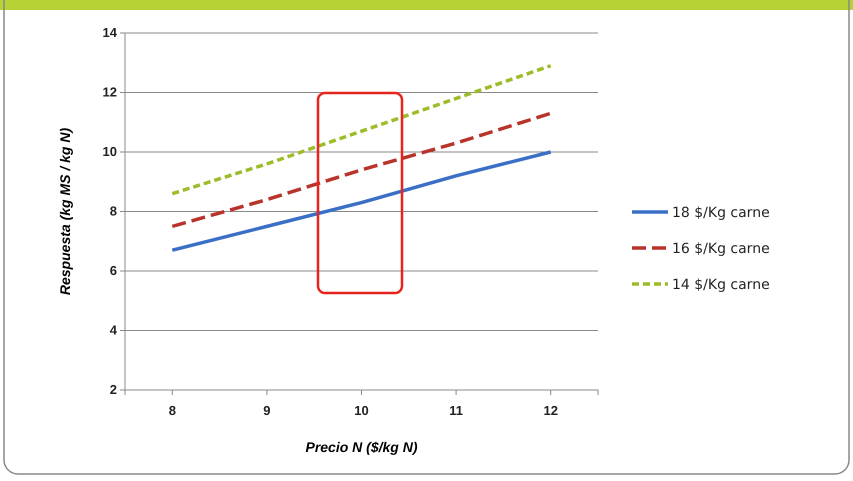  I want to click on x-tick-label: 9, so click(267, 410).